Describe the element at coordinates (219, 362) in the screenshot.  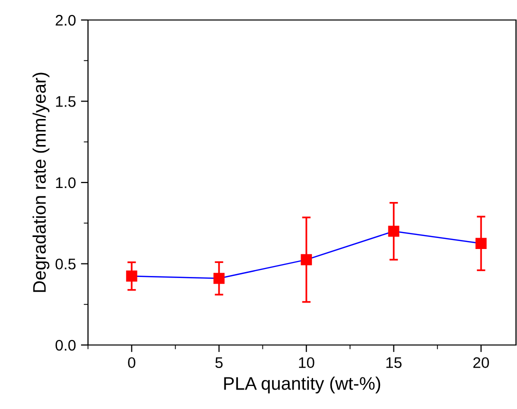
I see `x-tick-label: 5` at that location.